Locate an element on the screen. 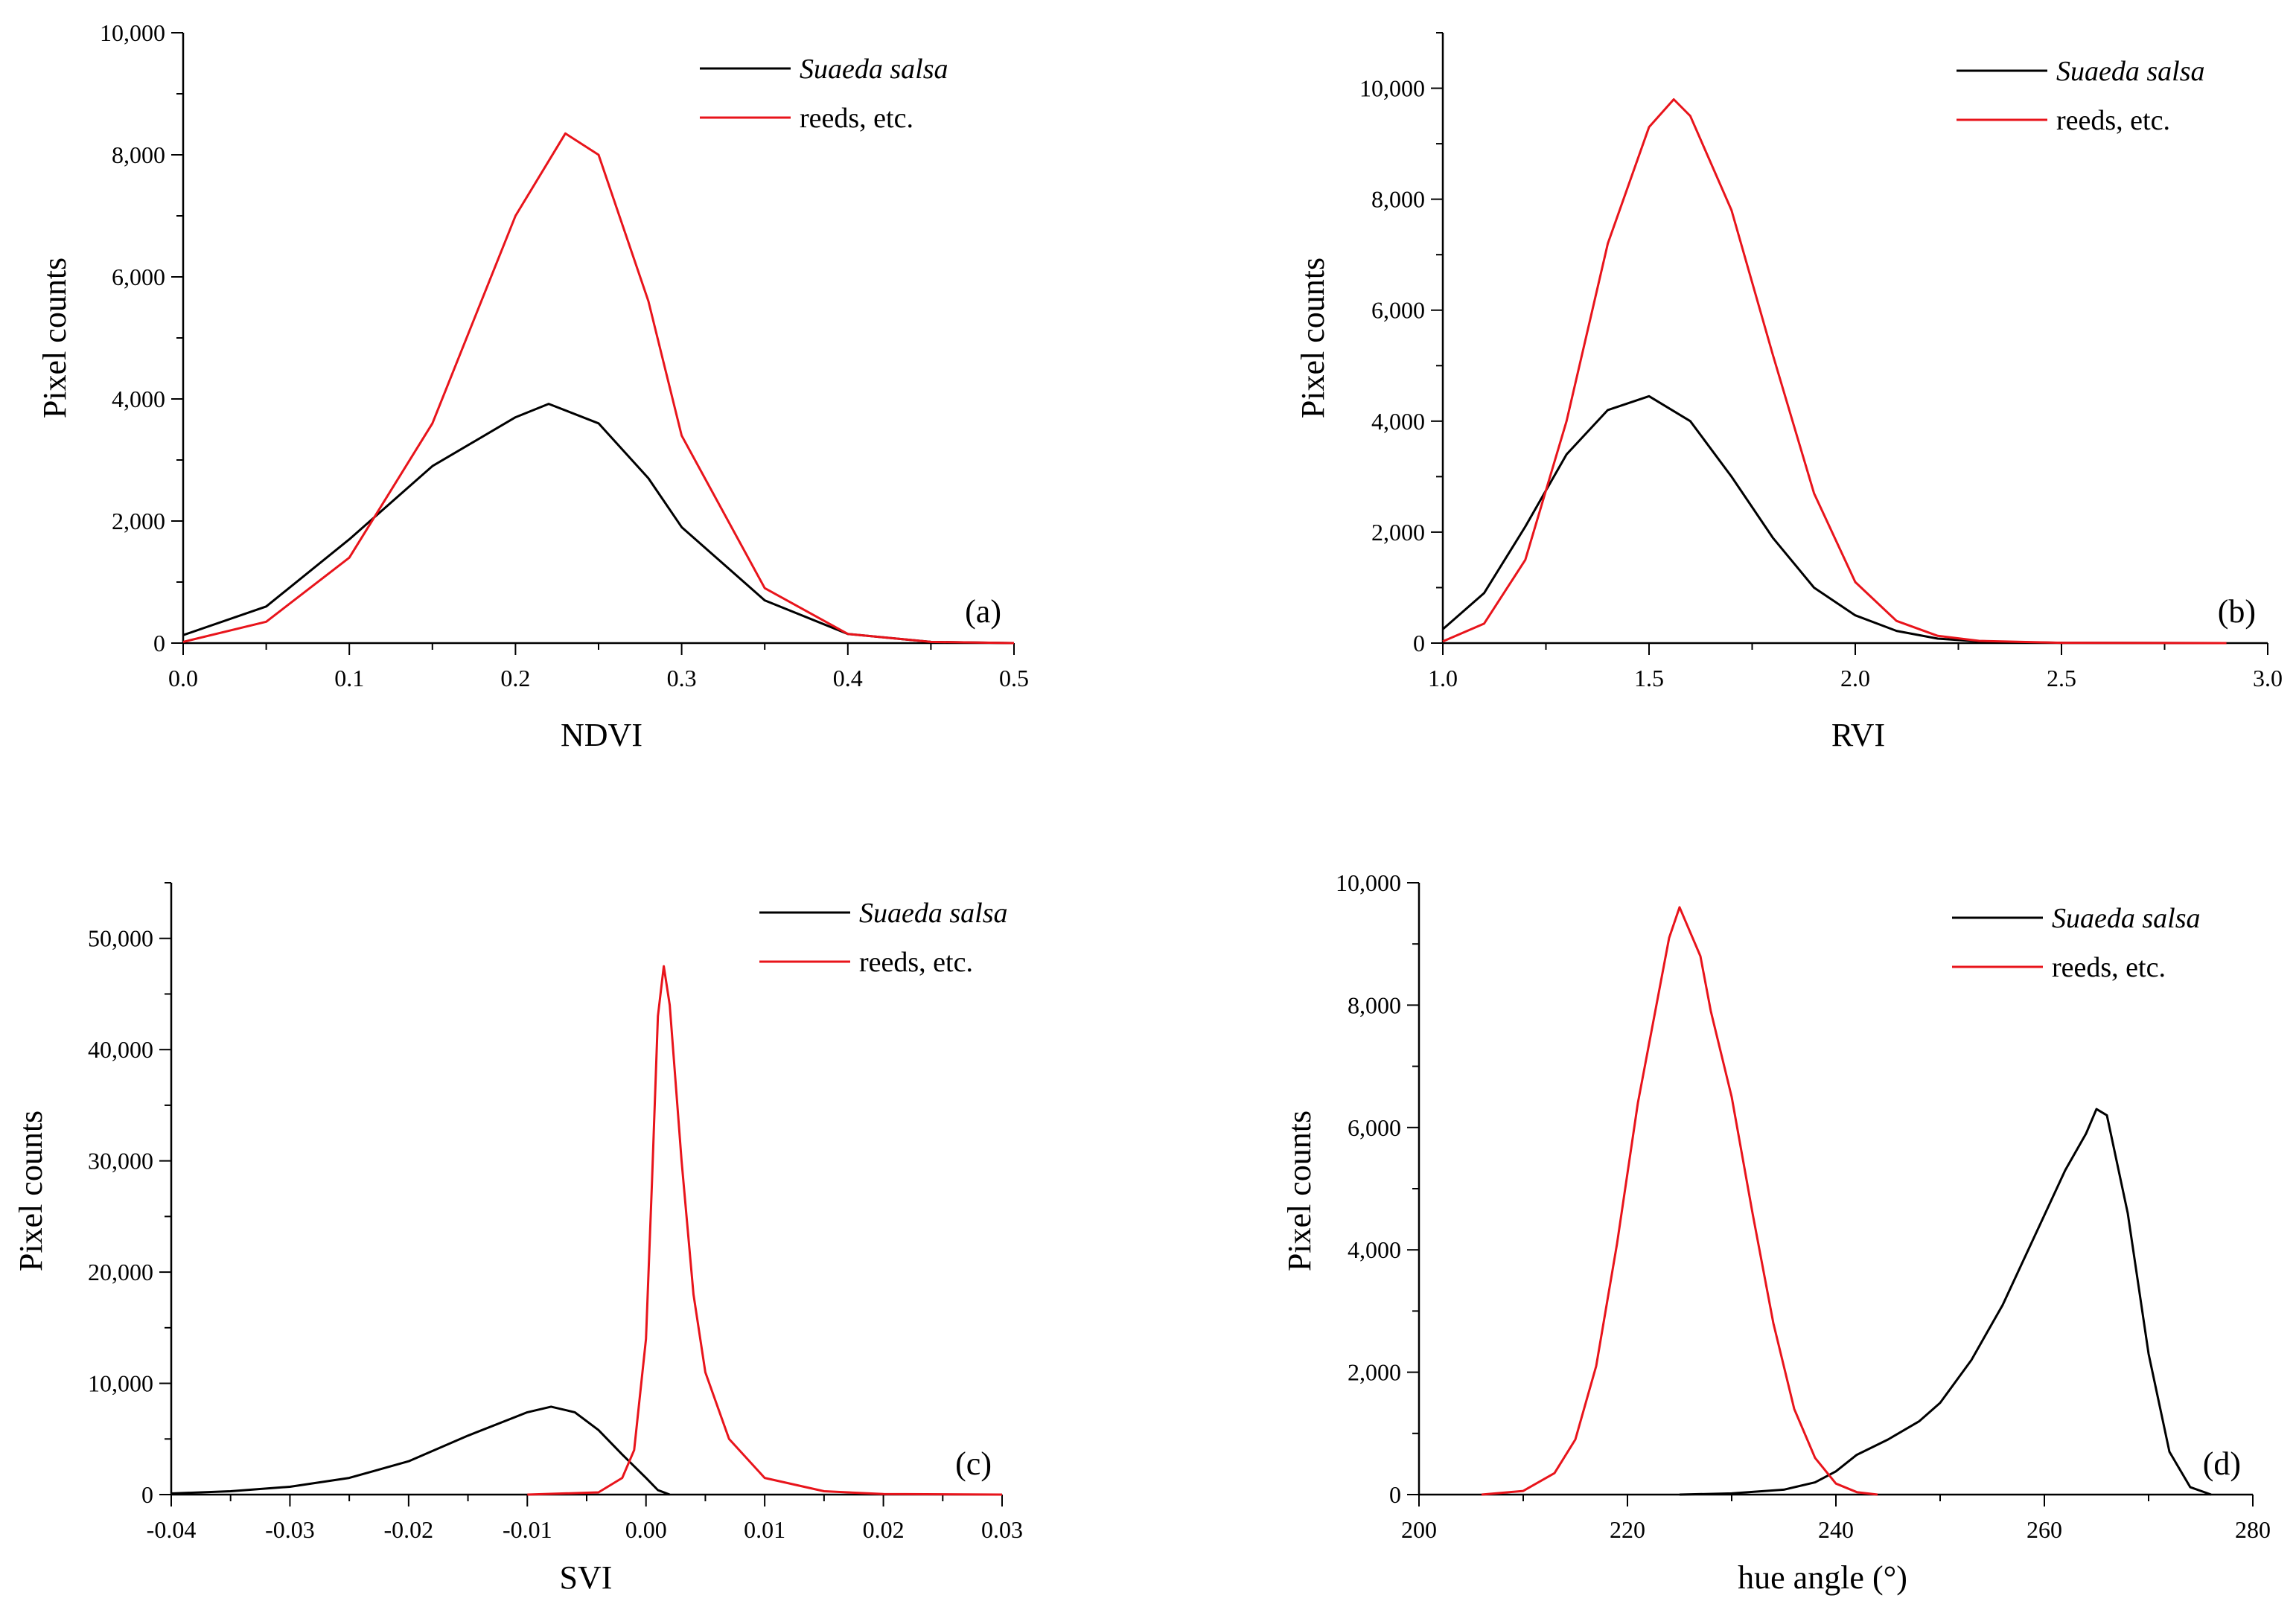  panel-d-y-tick-label: 0 is located at coordinates (1395, 1494).